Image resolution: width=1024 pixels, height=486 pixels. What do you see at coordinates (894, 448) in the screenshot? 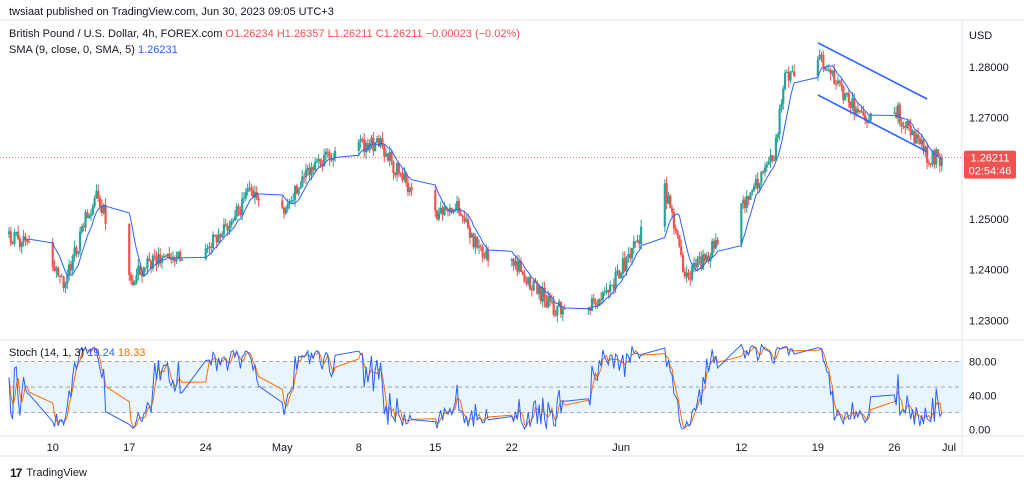
I see `time-tick-label: 26` at bounding box center [894, 448].